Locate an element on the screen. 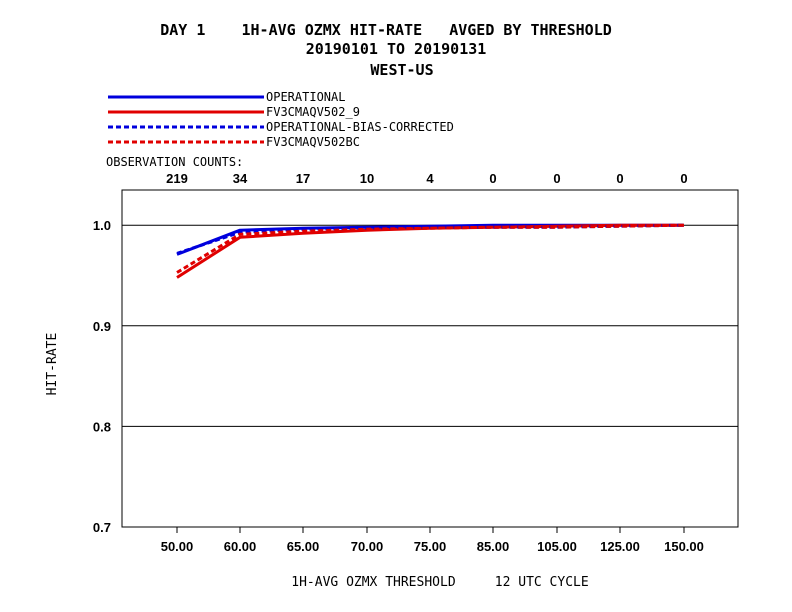 The image size is (792, 612). observation-counts: 219 34 17 10 4 0 0 0 0 is located at coordinates (426, 178).